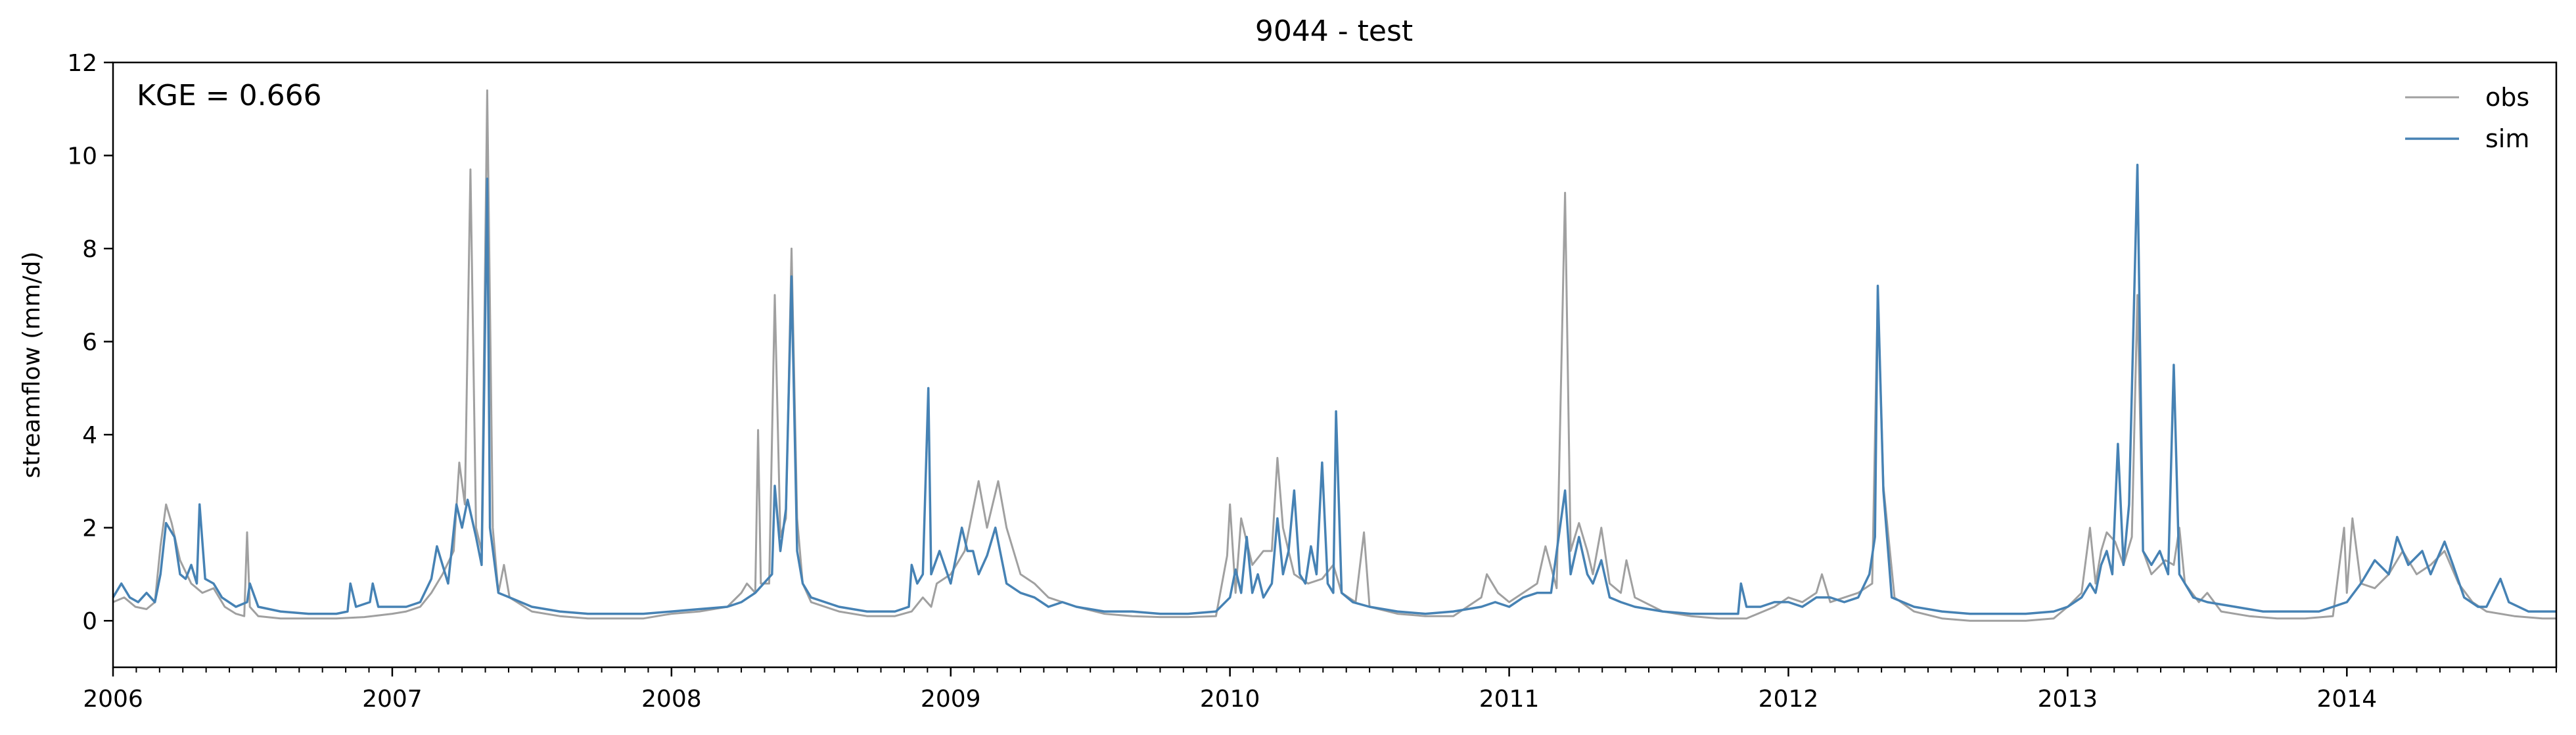 This screenshot has width=2576, height=735. I want to click on x-tick-label: 2007, so click(393, 700).